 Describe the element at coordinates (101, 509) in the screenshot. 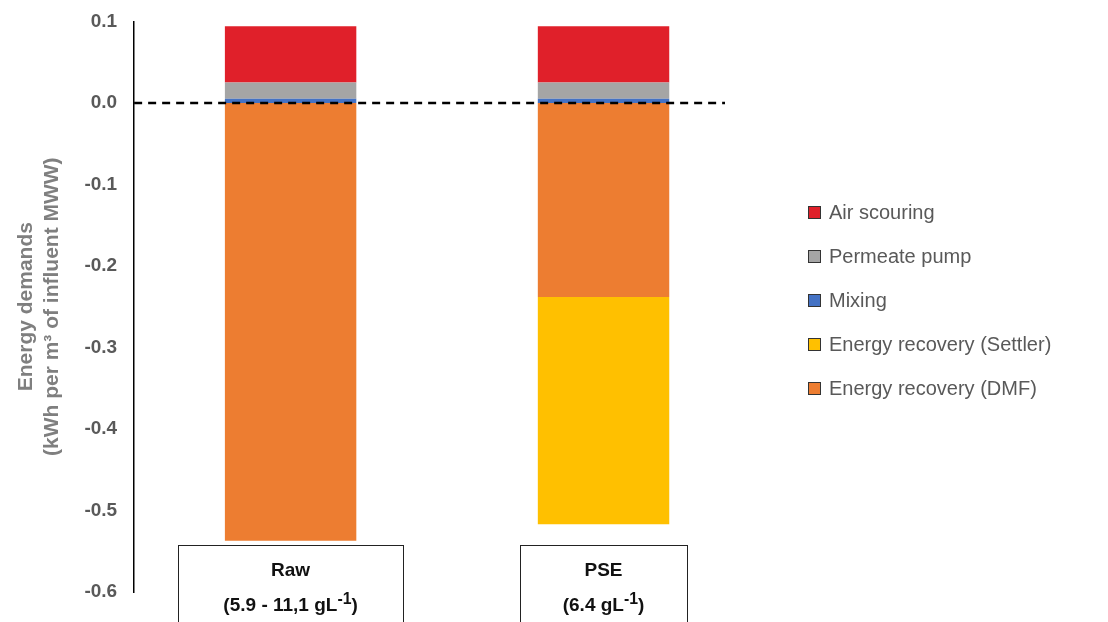

I see `y-tick-label: -0.5` at that location.